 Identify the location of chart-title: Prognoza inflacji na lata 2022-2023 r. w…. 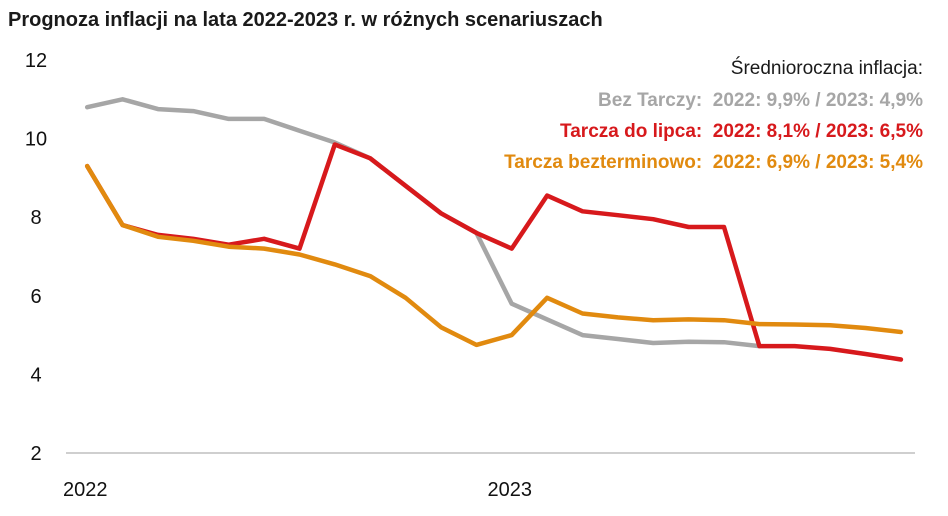
(305, 20).